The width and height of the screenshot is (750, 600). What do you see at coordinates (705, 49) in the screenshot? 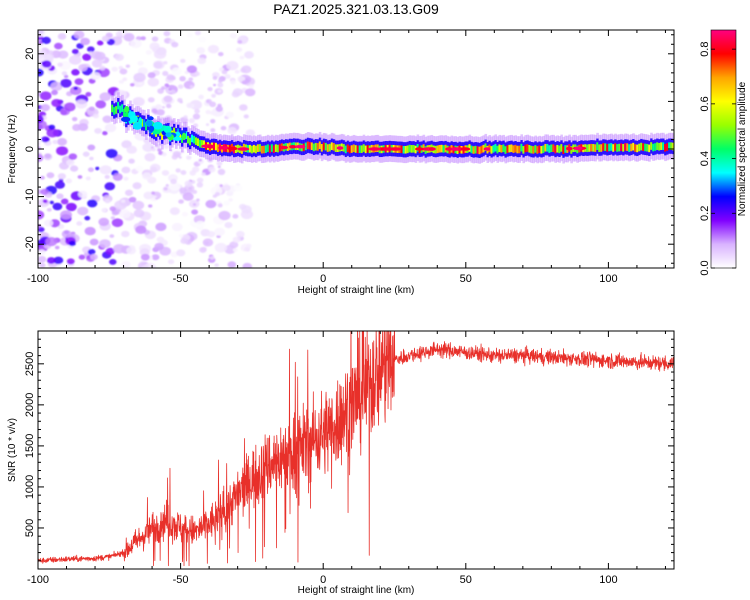
I see `colorbar-tick-label: 0.8` at bounding box center [705, 49].